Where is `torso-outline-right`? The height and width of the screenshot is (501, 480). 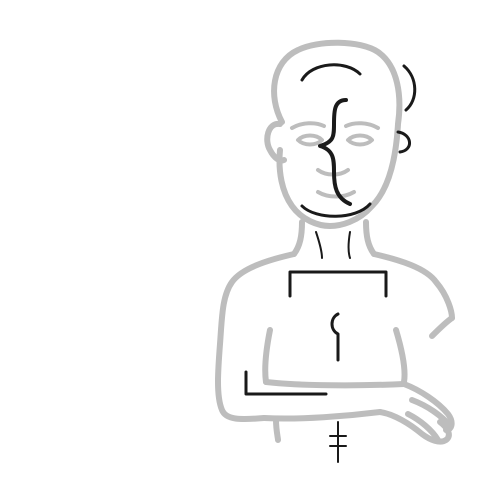 torso-outline-right is located at coordinates (413, 286).